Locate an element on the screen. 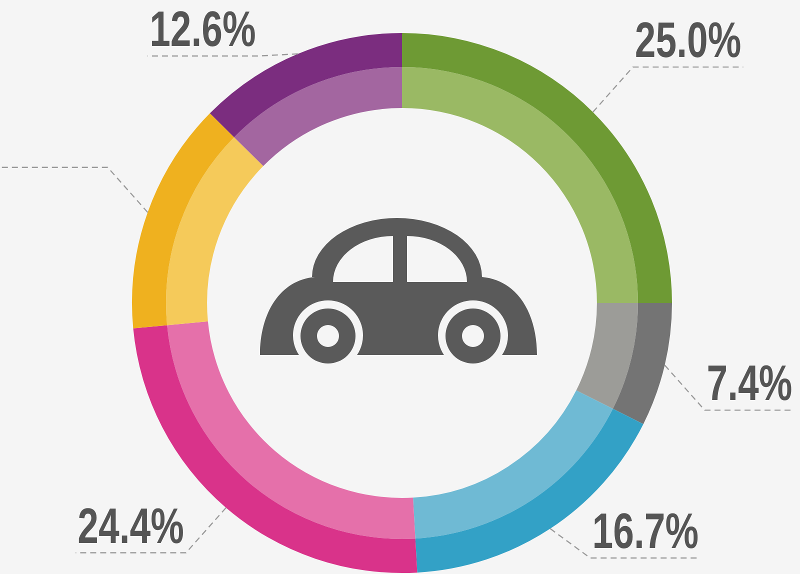  data-label: 25.0% is located at coordinates (688, 40).